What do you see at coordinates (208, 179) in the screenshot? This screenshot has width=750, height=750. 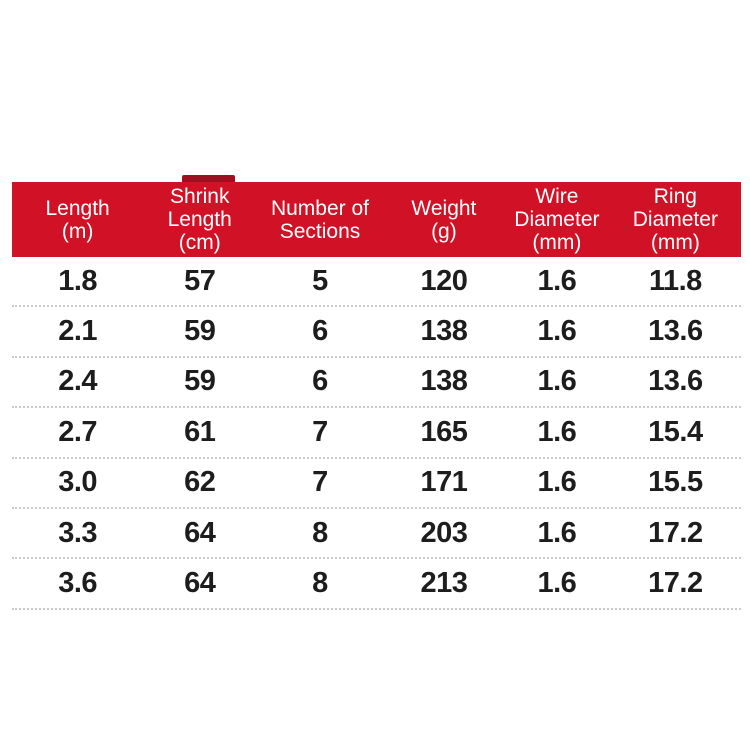 I see `red-smudge-artifact` at bounding box center [208, 179].